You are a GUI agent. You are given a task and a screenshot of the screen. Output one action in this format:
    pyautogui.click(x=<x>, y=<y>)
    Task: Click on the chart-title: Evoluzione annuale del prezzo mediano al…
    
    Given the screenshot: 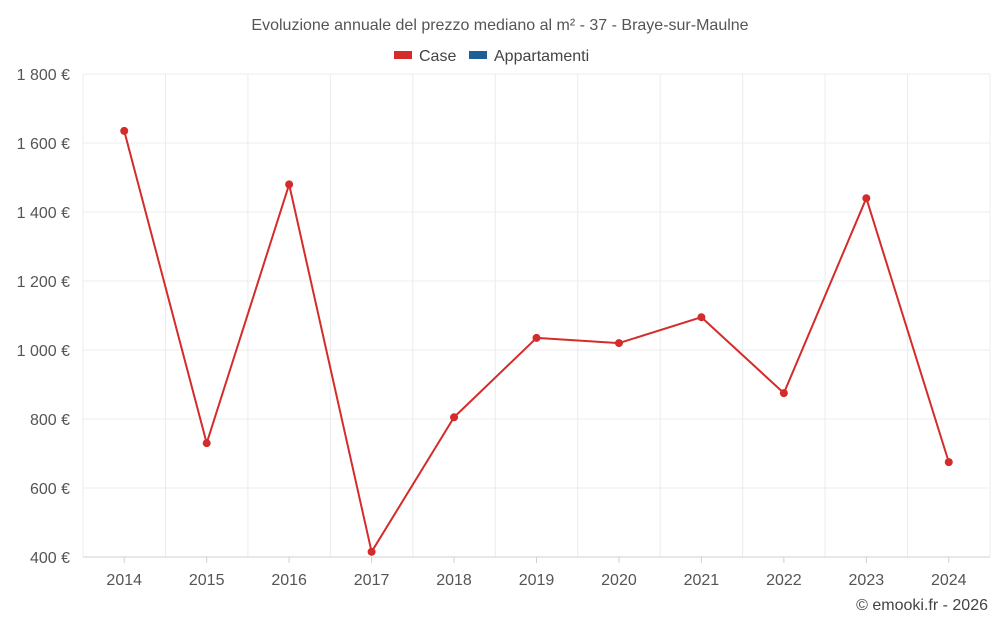 What is the action you would take?
    pyautogui.click(x=499, y=25)
    